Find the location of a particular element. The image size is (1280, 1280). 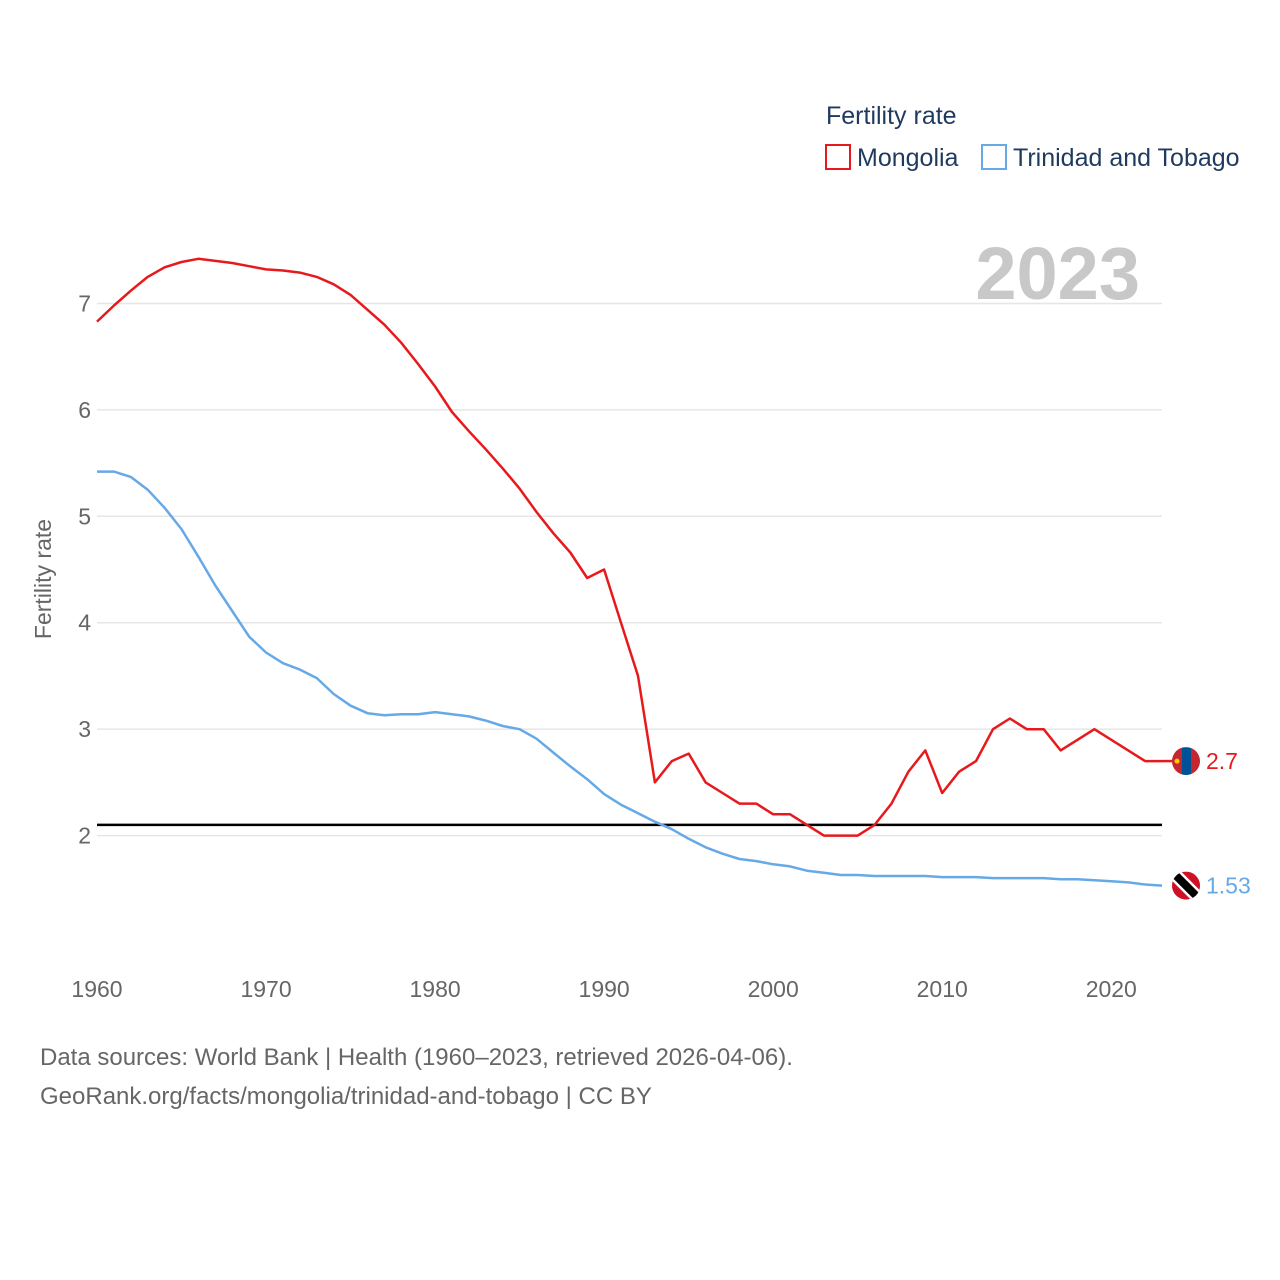

y-axis-title: Fertility rate is located at coordinates (43, 579).